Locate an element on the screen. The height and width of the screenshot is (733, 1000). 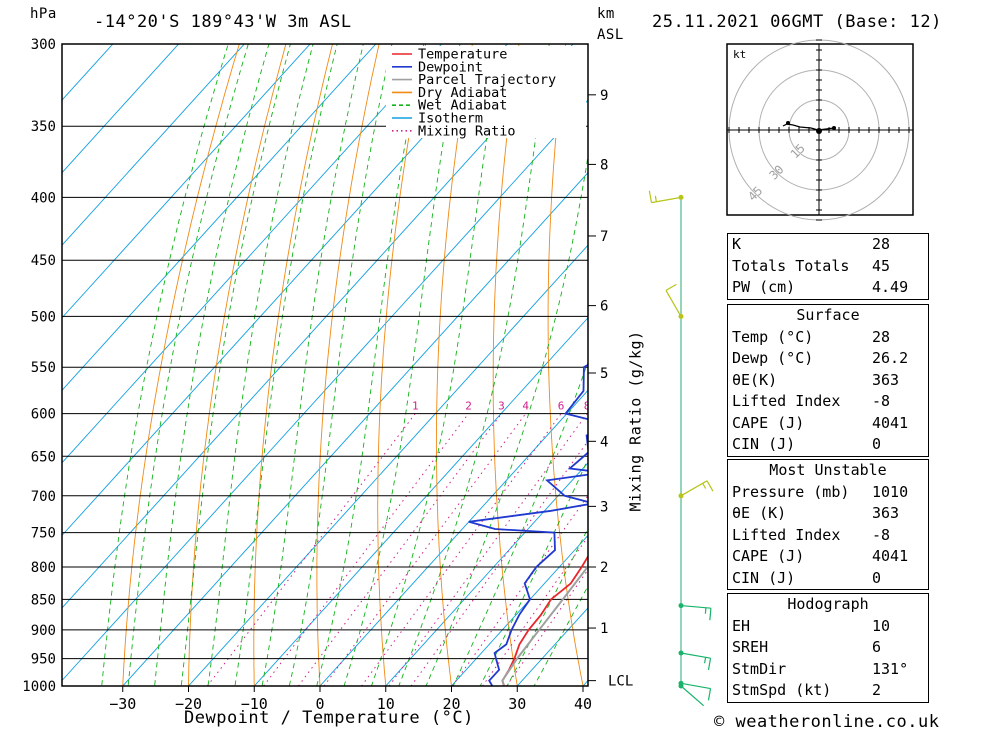
surface-thetae-value: 363 is located at coordinates (886, 379).